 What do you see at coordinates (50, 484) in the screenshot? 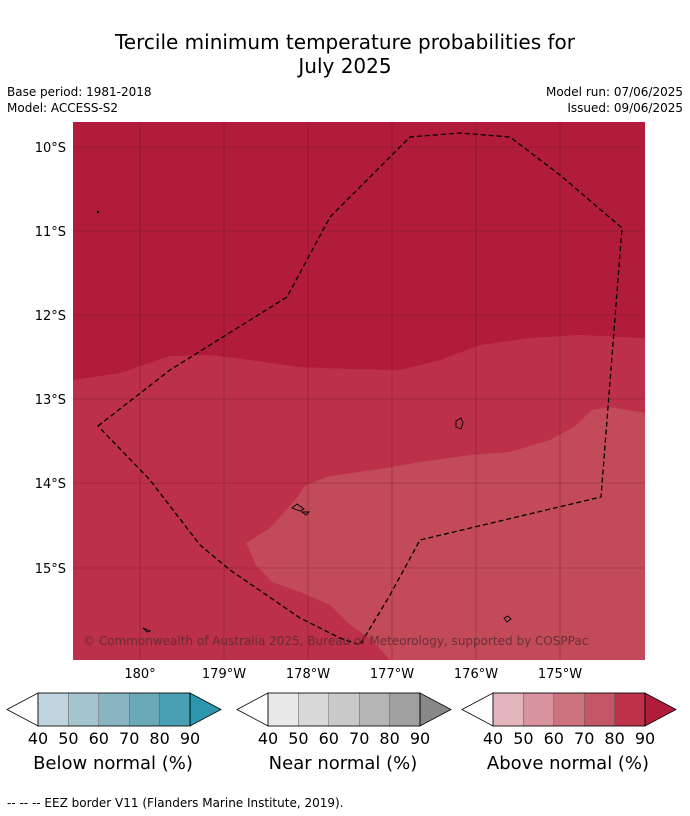
I see `lat-label: 14°S` at bounding box center [50, 484].